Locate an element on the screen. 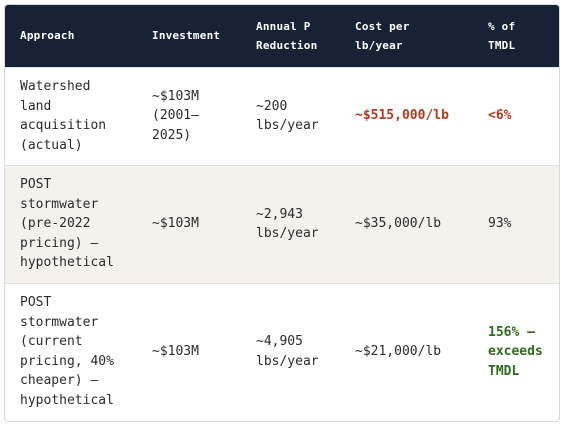 The height and width of the screenshot is (429, 565). cost-text-highlight: ~$515,000/lb is located at coordinates (402, 116).